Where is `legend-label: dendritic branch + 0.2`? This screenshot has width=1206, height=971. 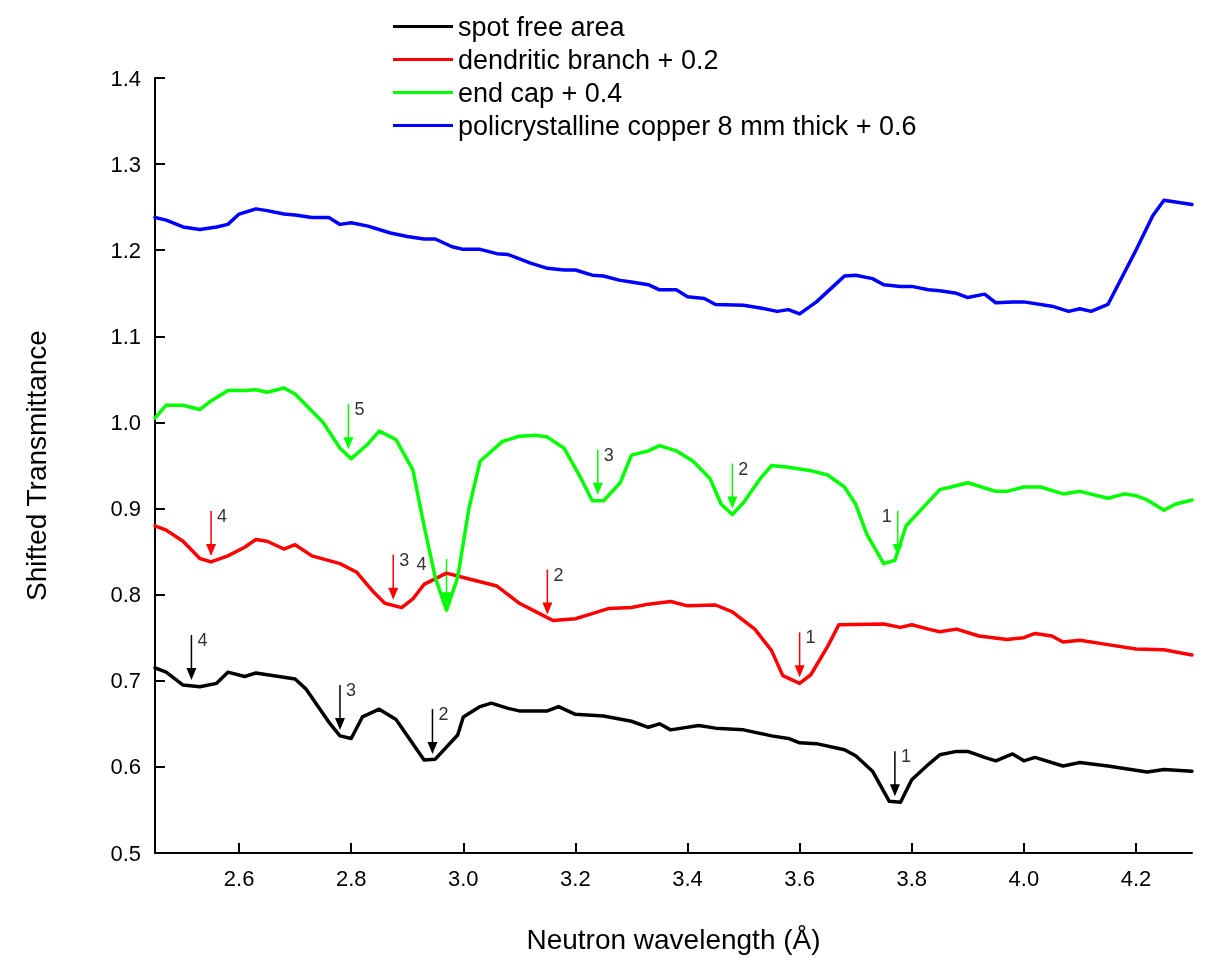
legend-label: dendritic branch + 0.2 is located at coordinates (588, 59).